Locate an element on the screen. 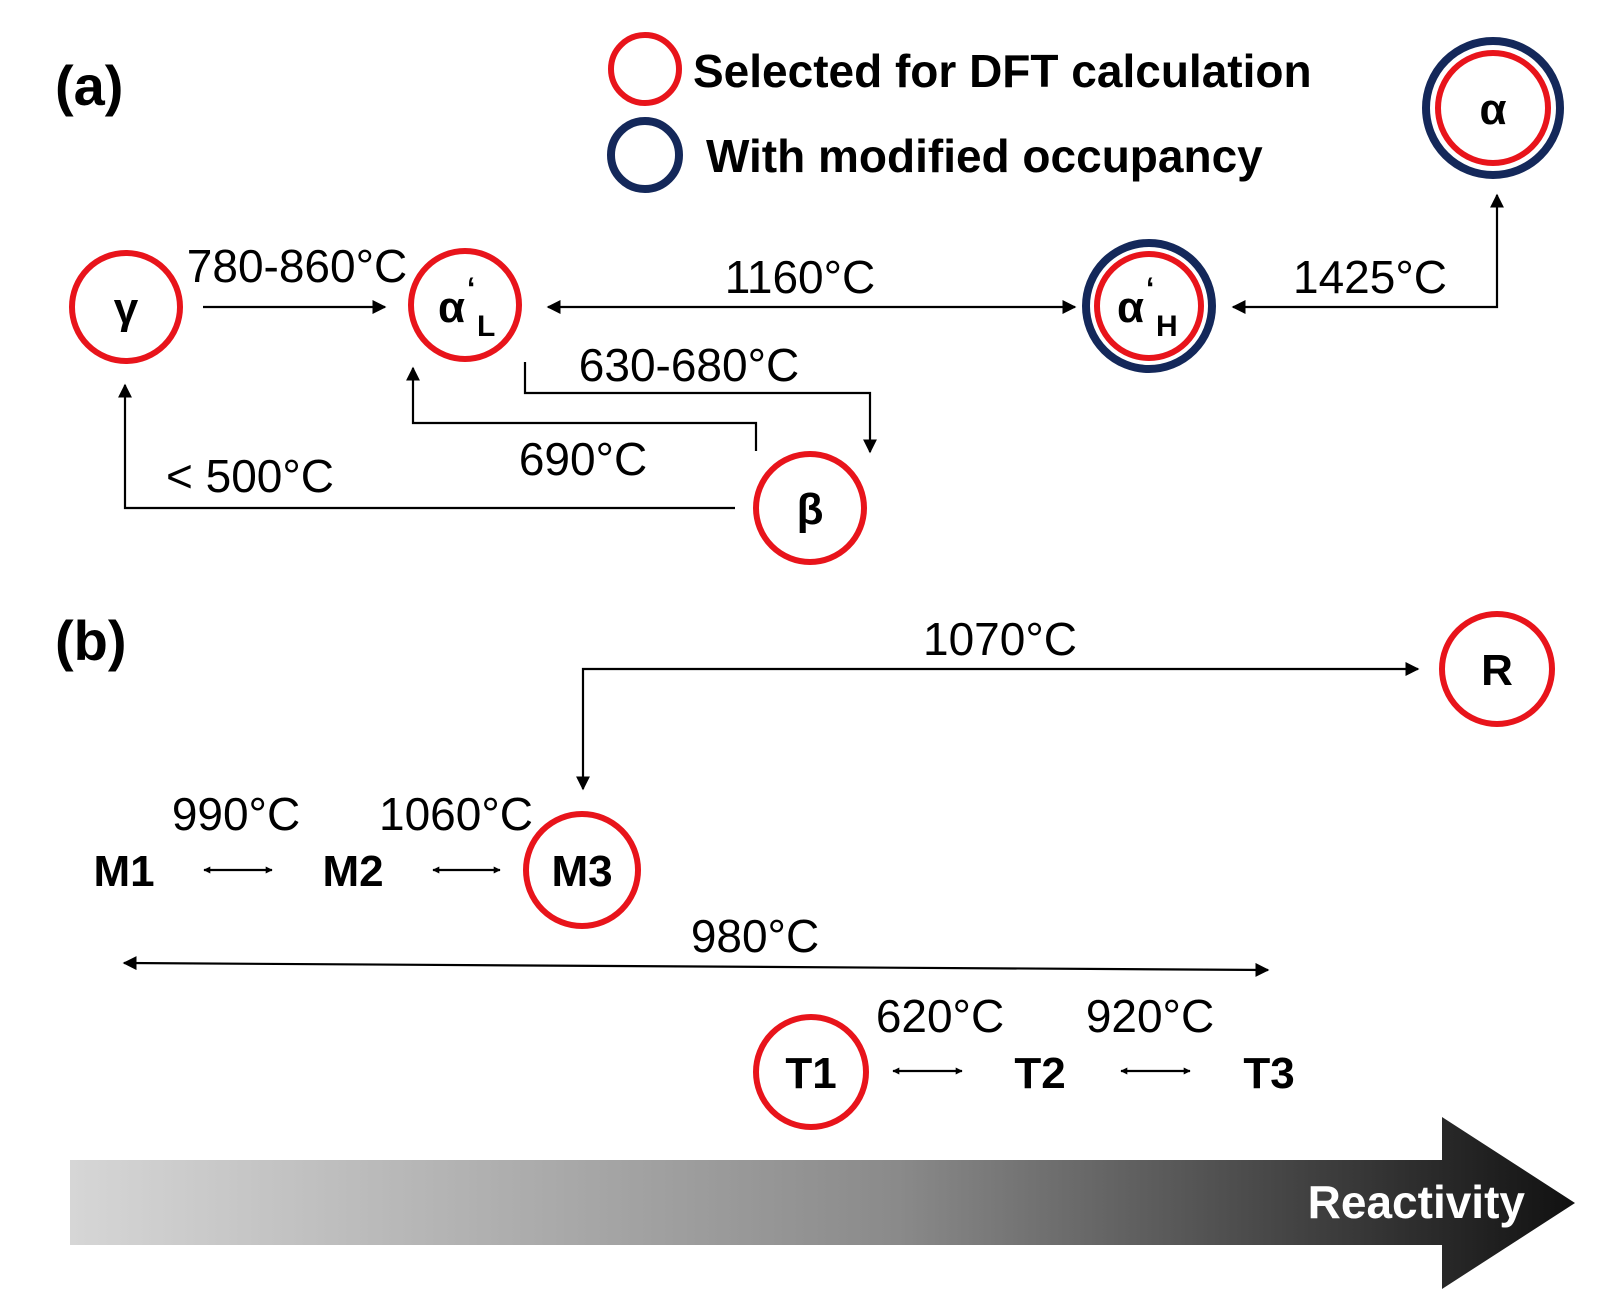 Image resolution: width=1609 pixels, height=1306 pixels. panel-label-b: (b) is located at coordinates (91, 640).